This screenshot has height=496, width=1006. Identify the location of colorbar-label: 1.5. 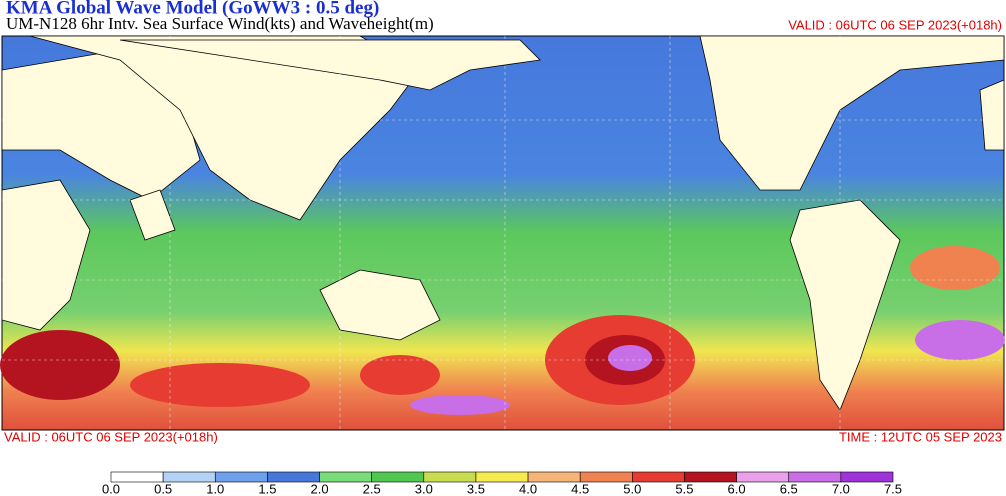
(267, 488).